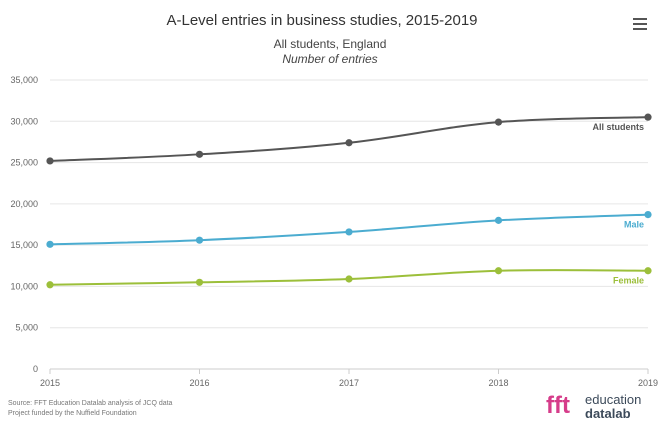  What do you see at coordinates (628, 281) in the screenshot?
I see `series-label-female: Female` at bounding box center [628, 281].